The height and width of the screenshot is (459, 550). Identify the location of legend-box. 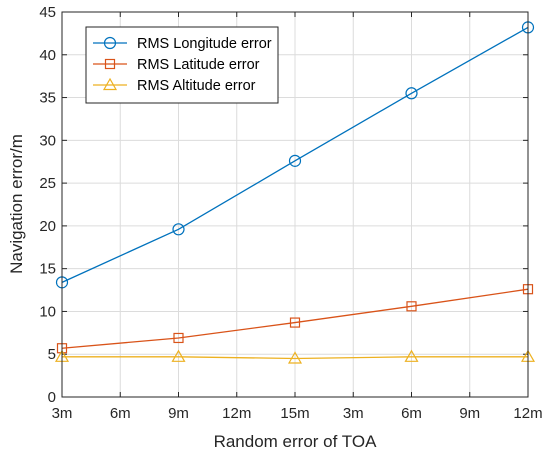
(182, 65).